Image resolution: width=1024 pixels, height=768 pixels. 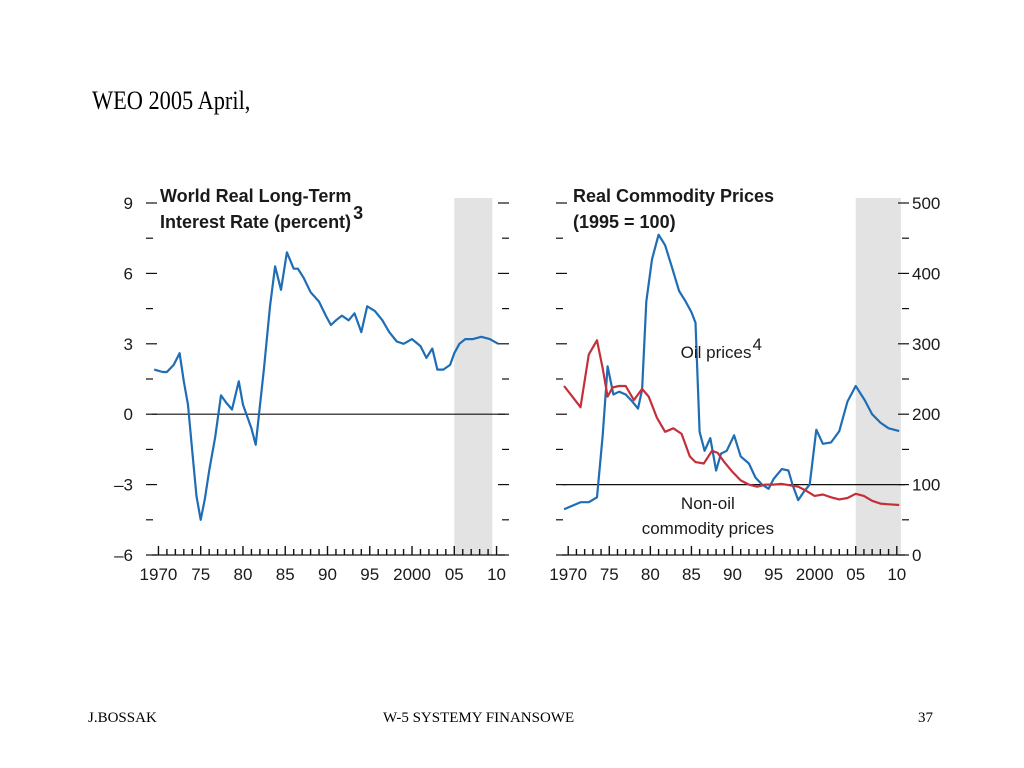 I want to click on y-tick-label: 300, so click(x=926, y=344).